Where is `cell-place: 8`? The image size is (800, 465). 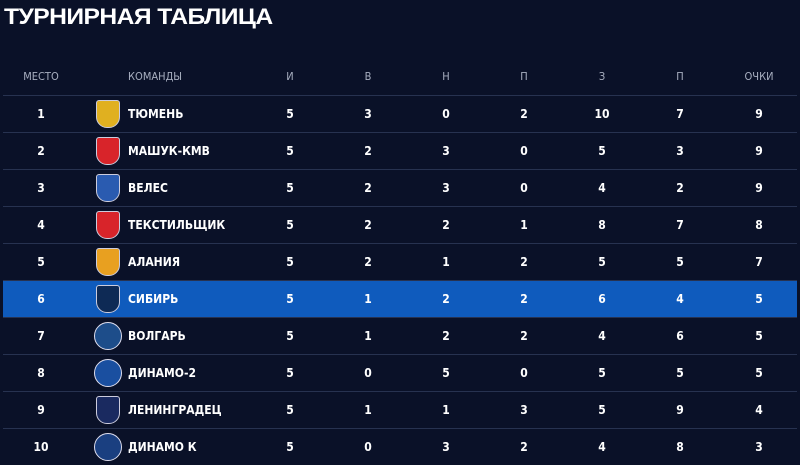
cell-place: 8 is located at coordinates (41, 373).